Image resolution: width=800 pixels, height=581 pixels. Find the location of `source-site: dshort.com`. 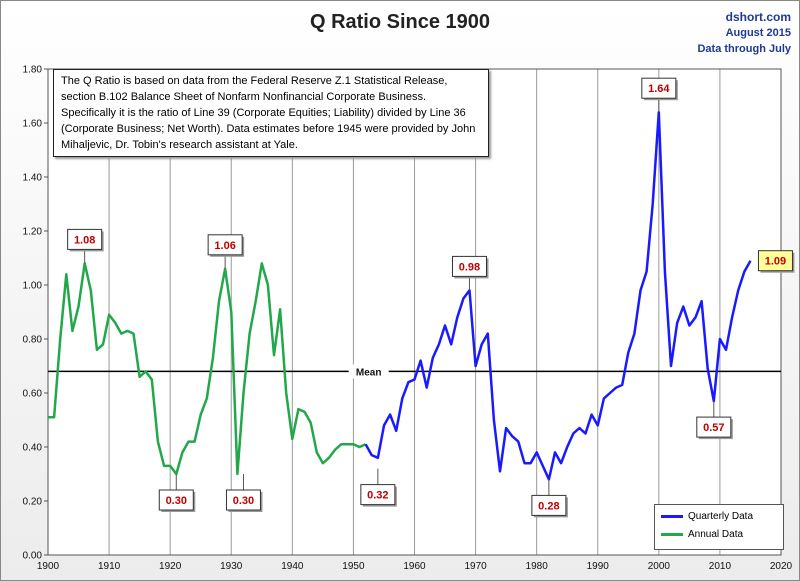

source-site: dshort.com is located at coordinates (758, 17).